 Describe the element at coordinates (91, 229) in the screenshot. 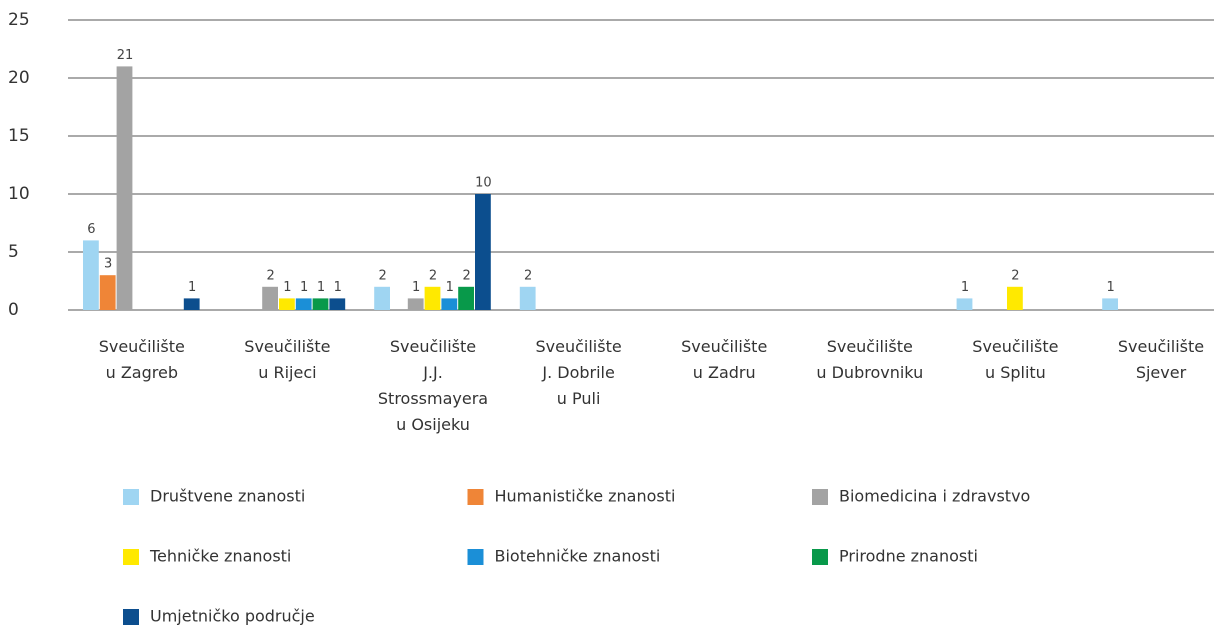

I see `value-label: 6` at that location.